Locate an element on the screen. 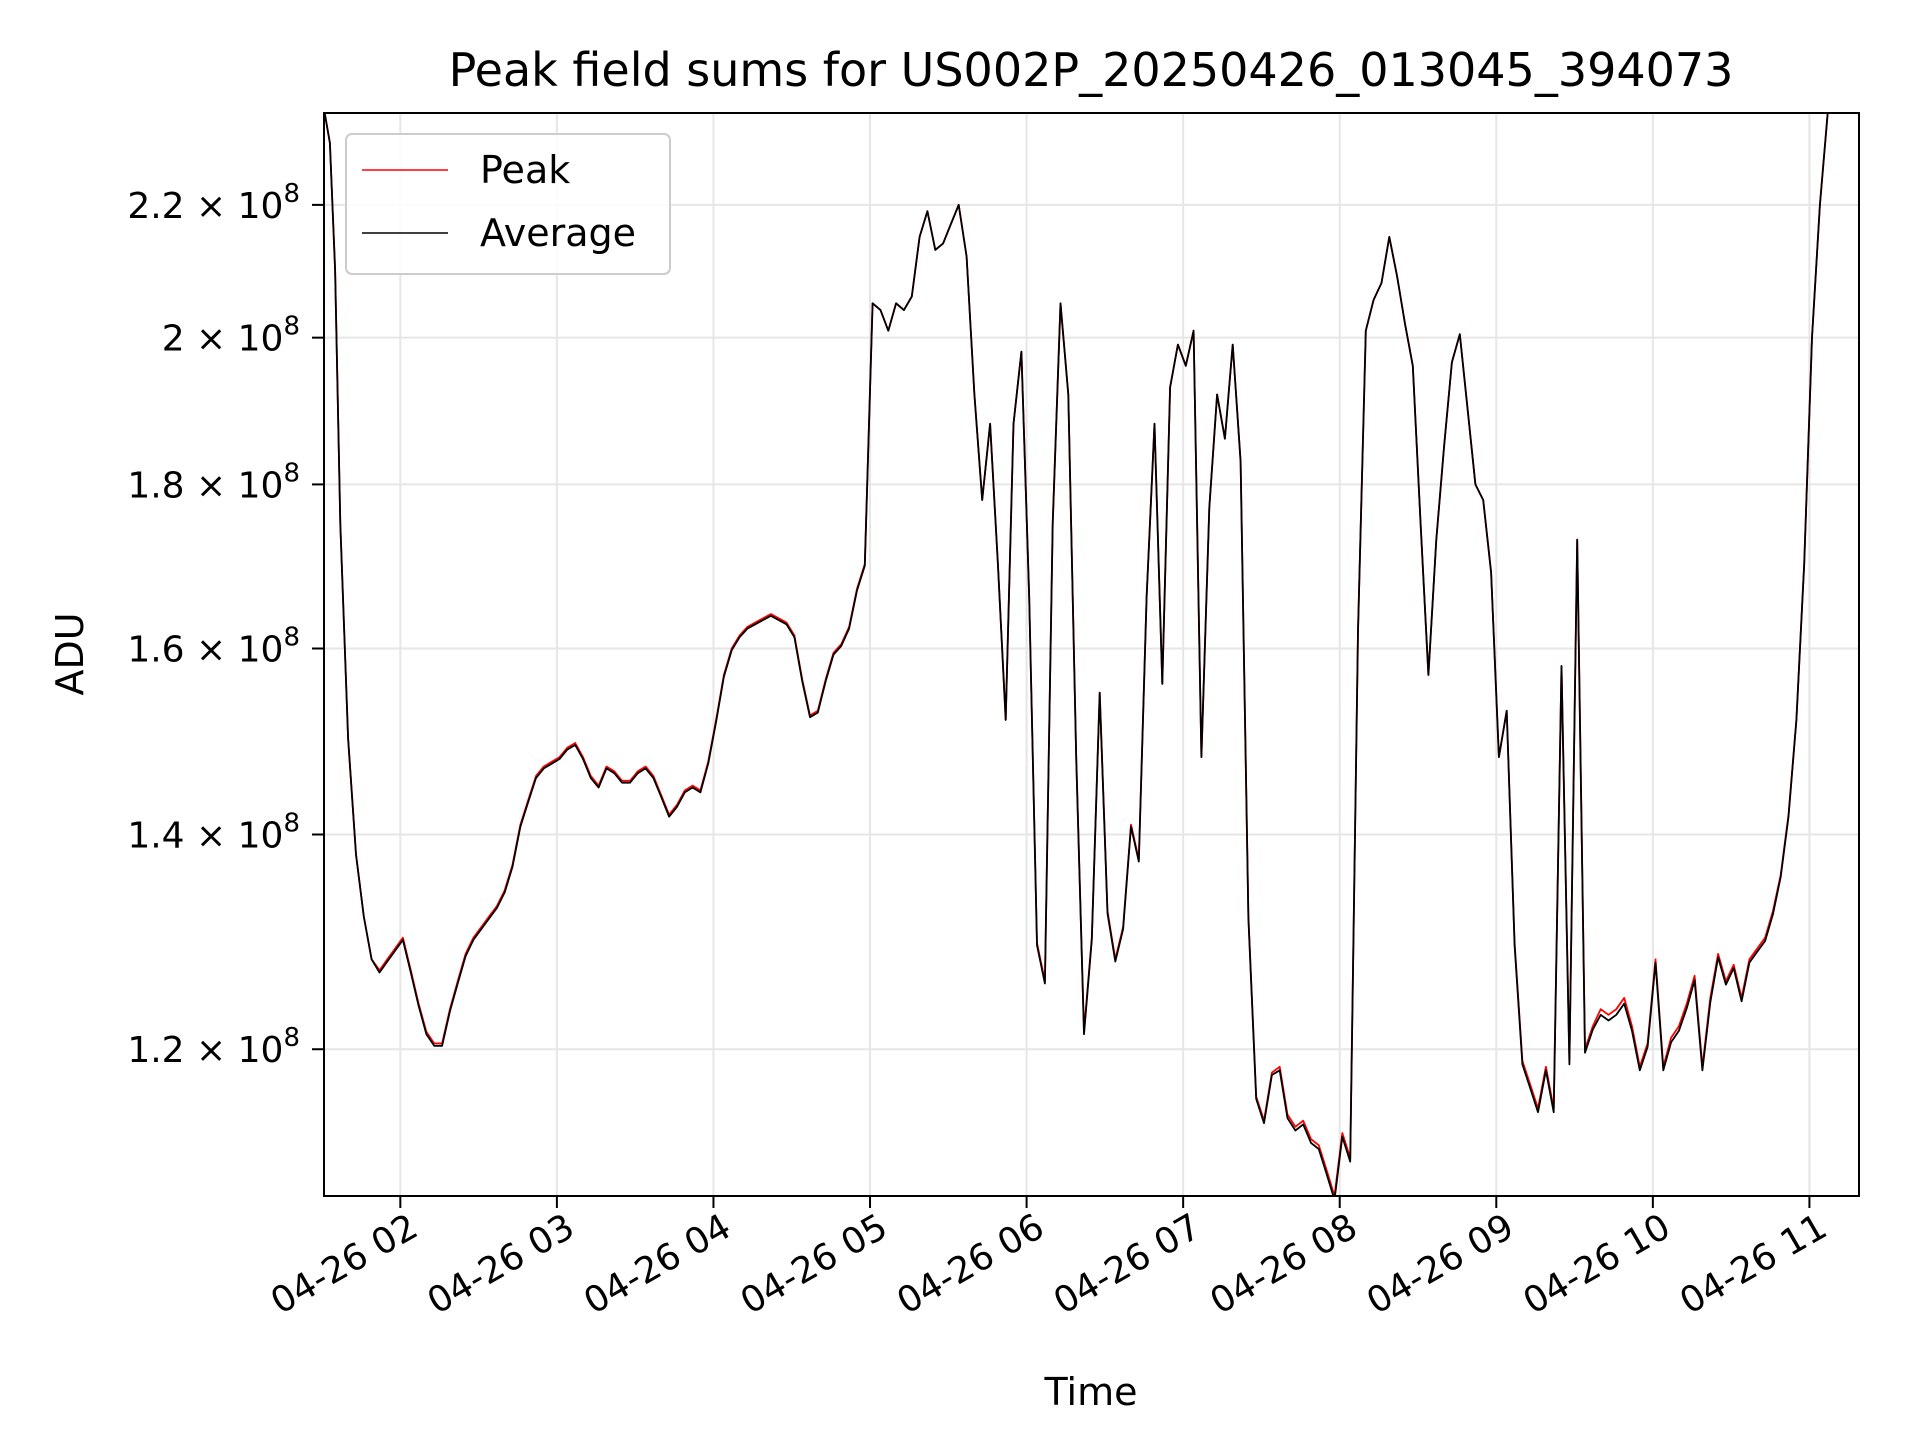 Image resolution: width=1920 pixels, height=1440 pixels. legend-label-peak: Peak is located at coordinates (525, 170).